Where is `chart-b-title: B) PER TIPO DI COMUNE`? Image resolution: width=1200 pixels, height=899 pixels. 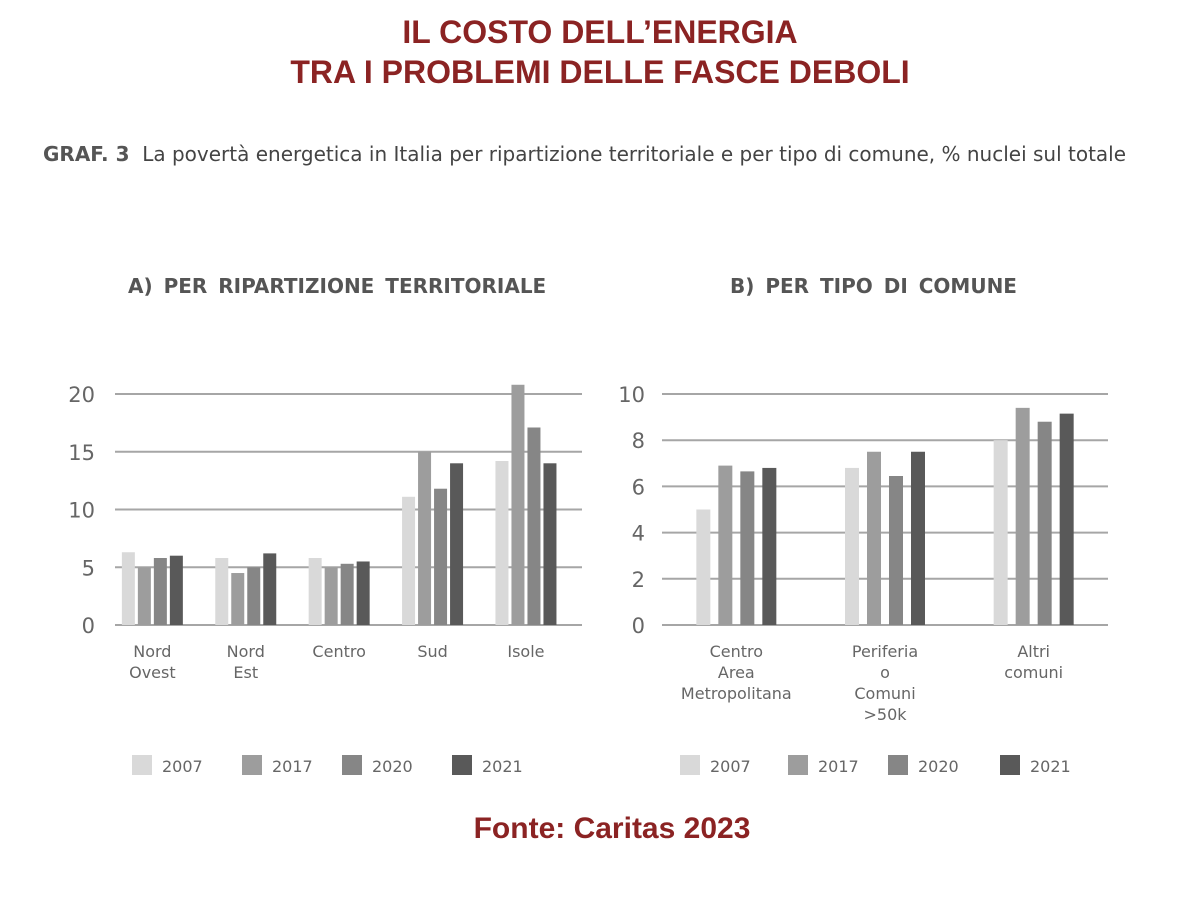 chart-b-title: B) PER TIPO DI COMUNE is located at coordinates (873, 286).